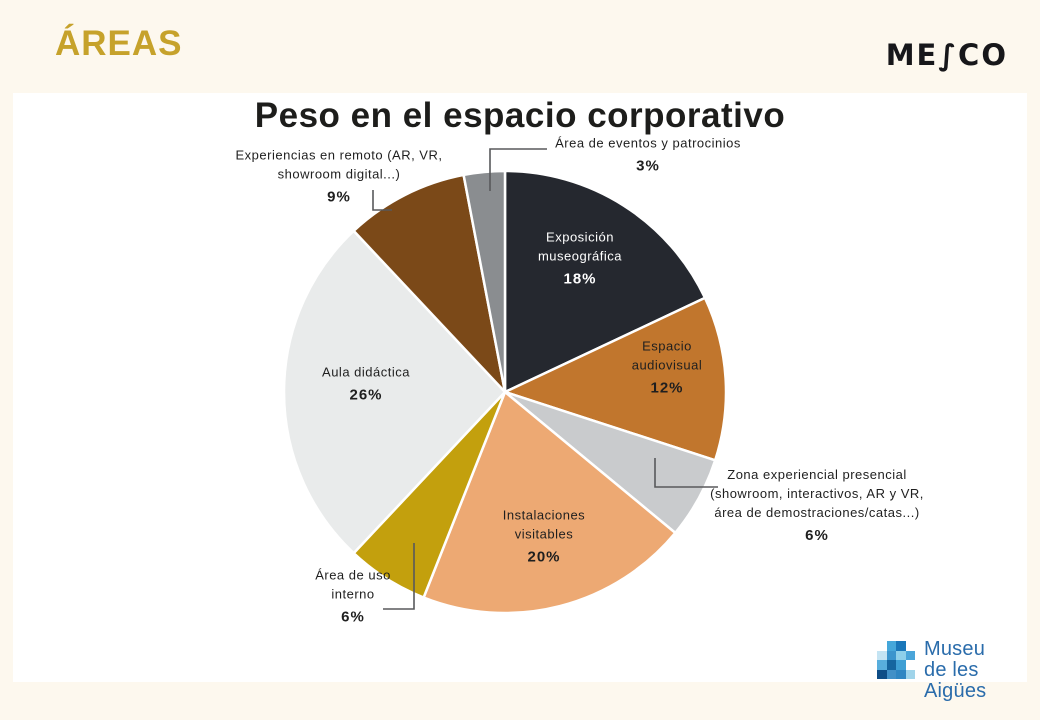 The height and width of the screenshot is (720, 1040). Describe the element at coordinates (484, 281) in the screenshot. I see `pie-slice-area-de-eventos-y-patrocinios` at that location.